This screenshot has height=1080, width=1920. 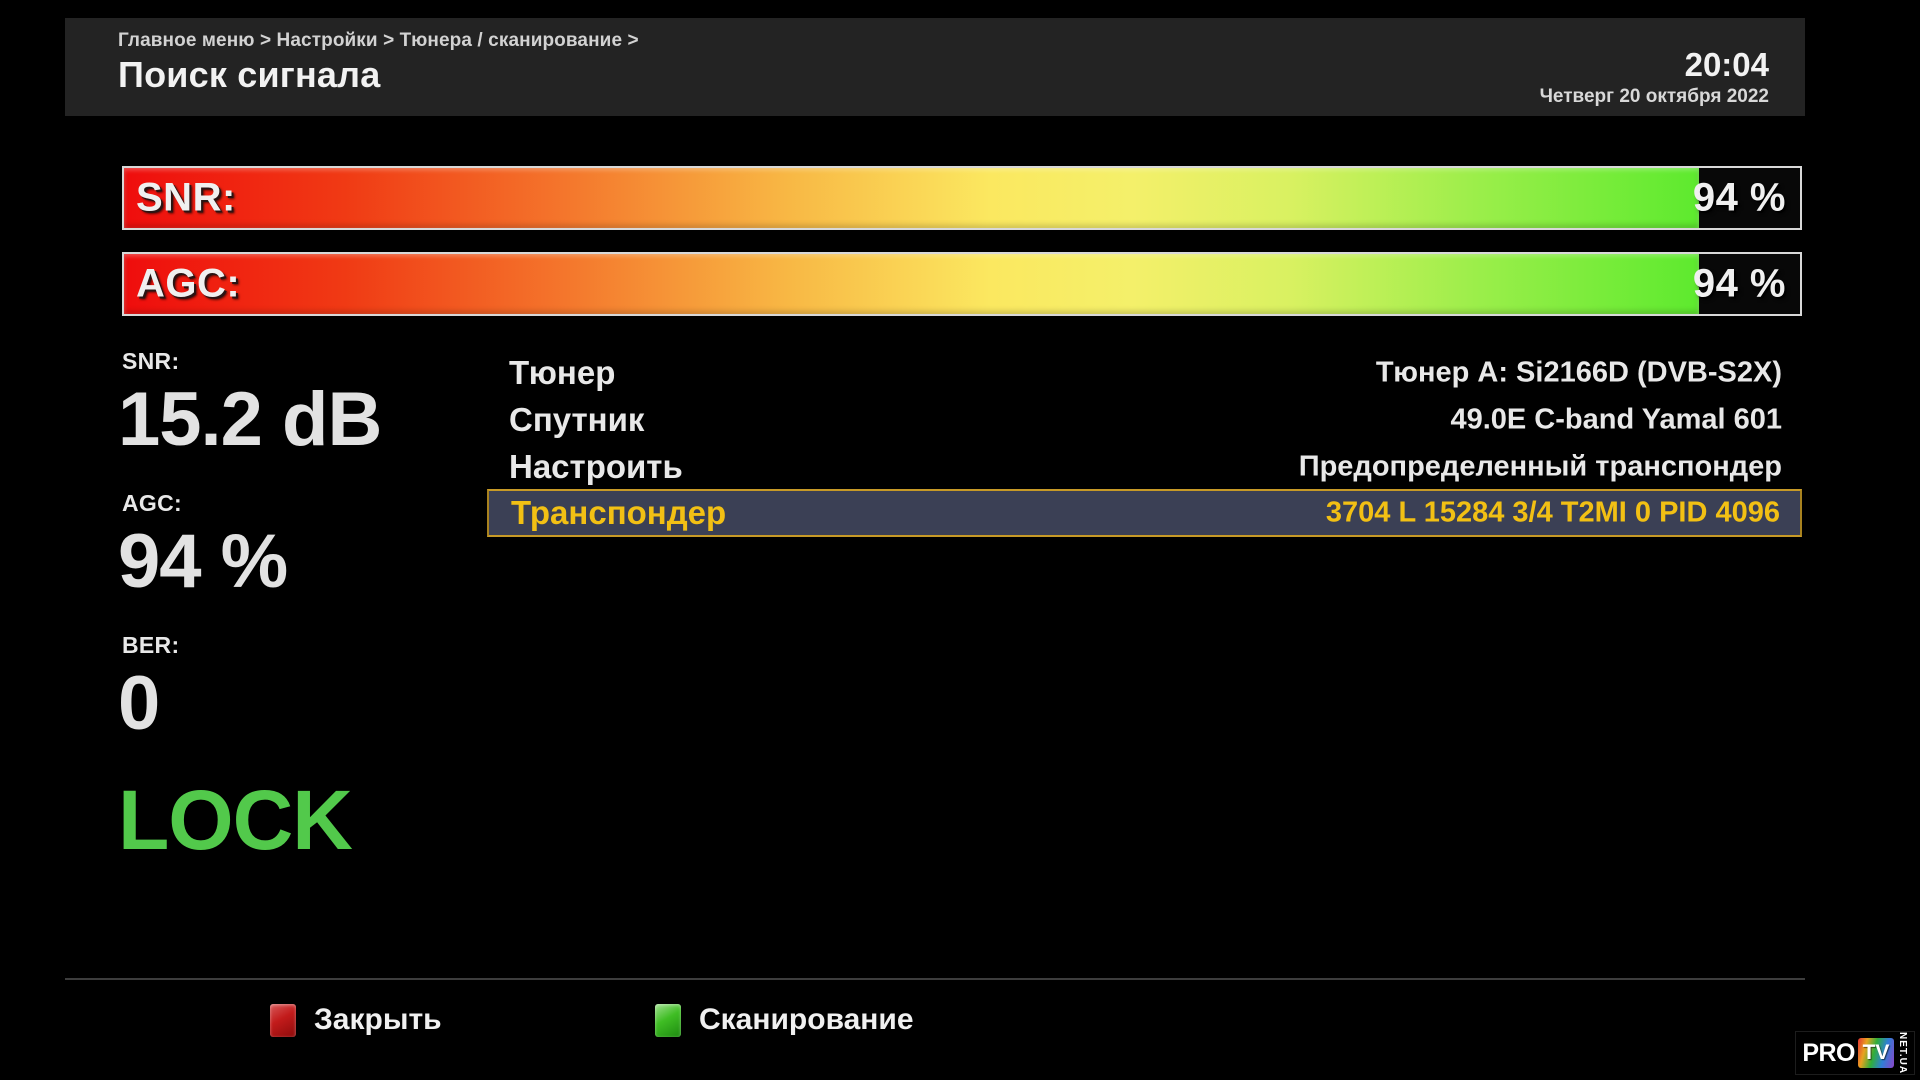 I want to click on setting-row-tuner-label: Тюнер, so click(x=562, y=372).